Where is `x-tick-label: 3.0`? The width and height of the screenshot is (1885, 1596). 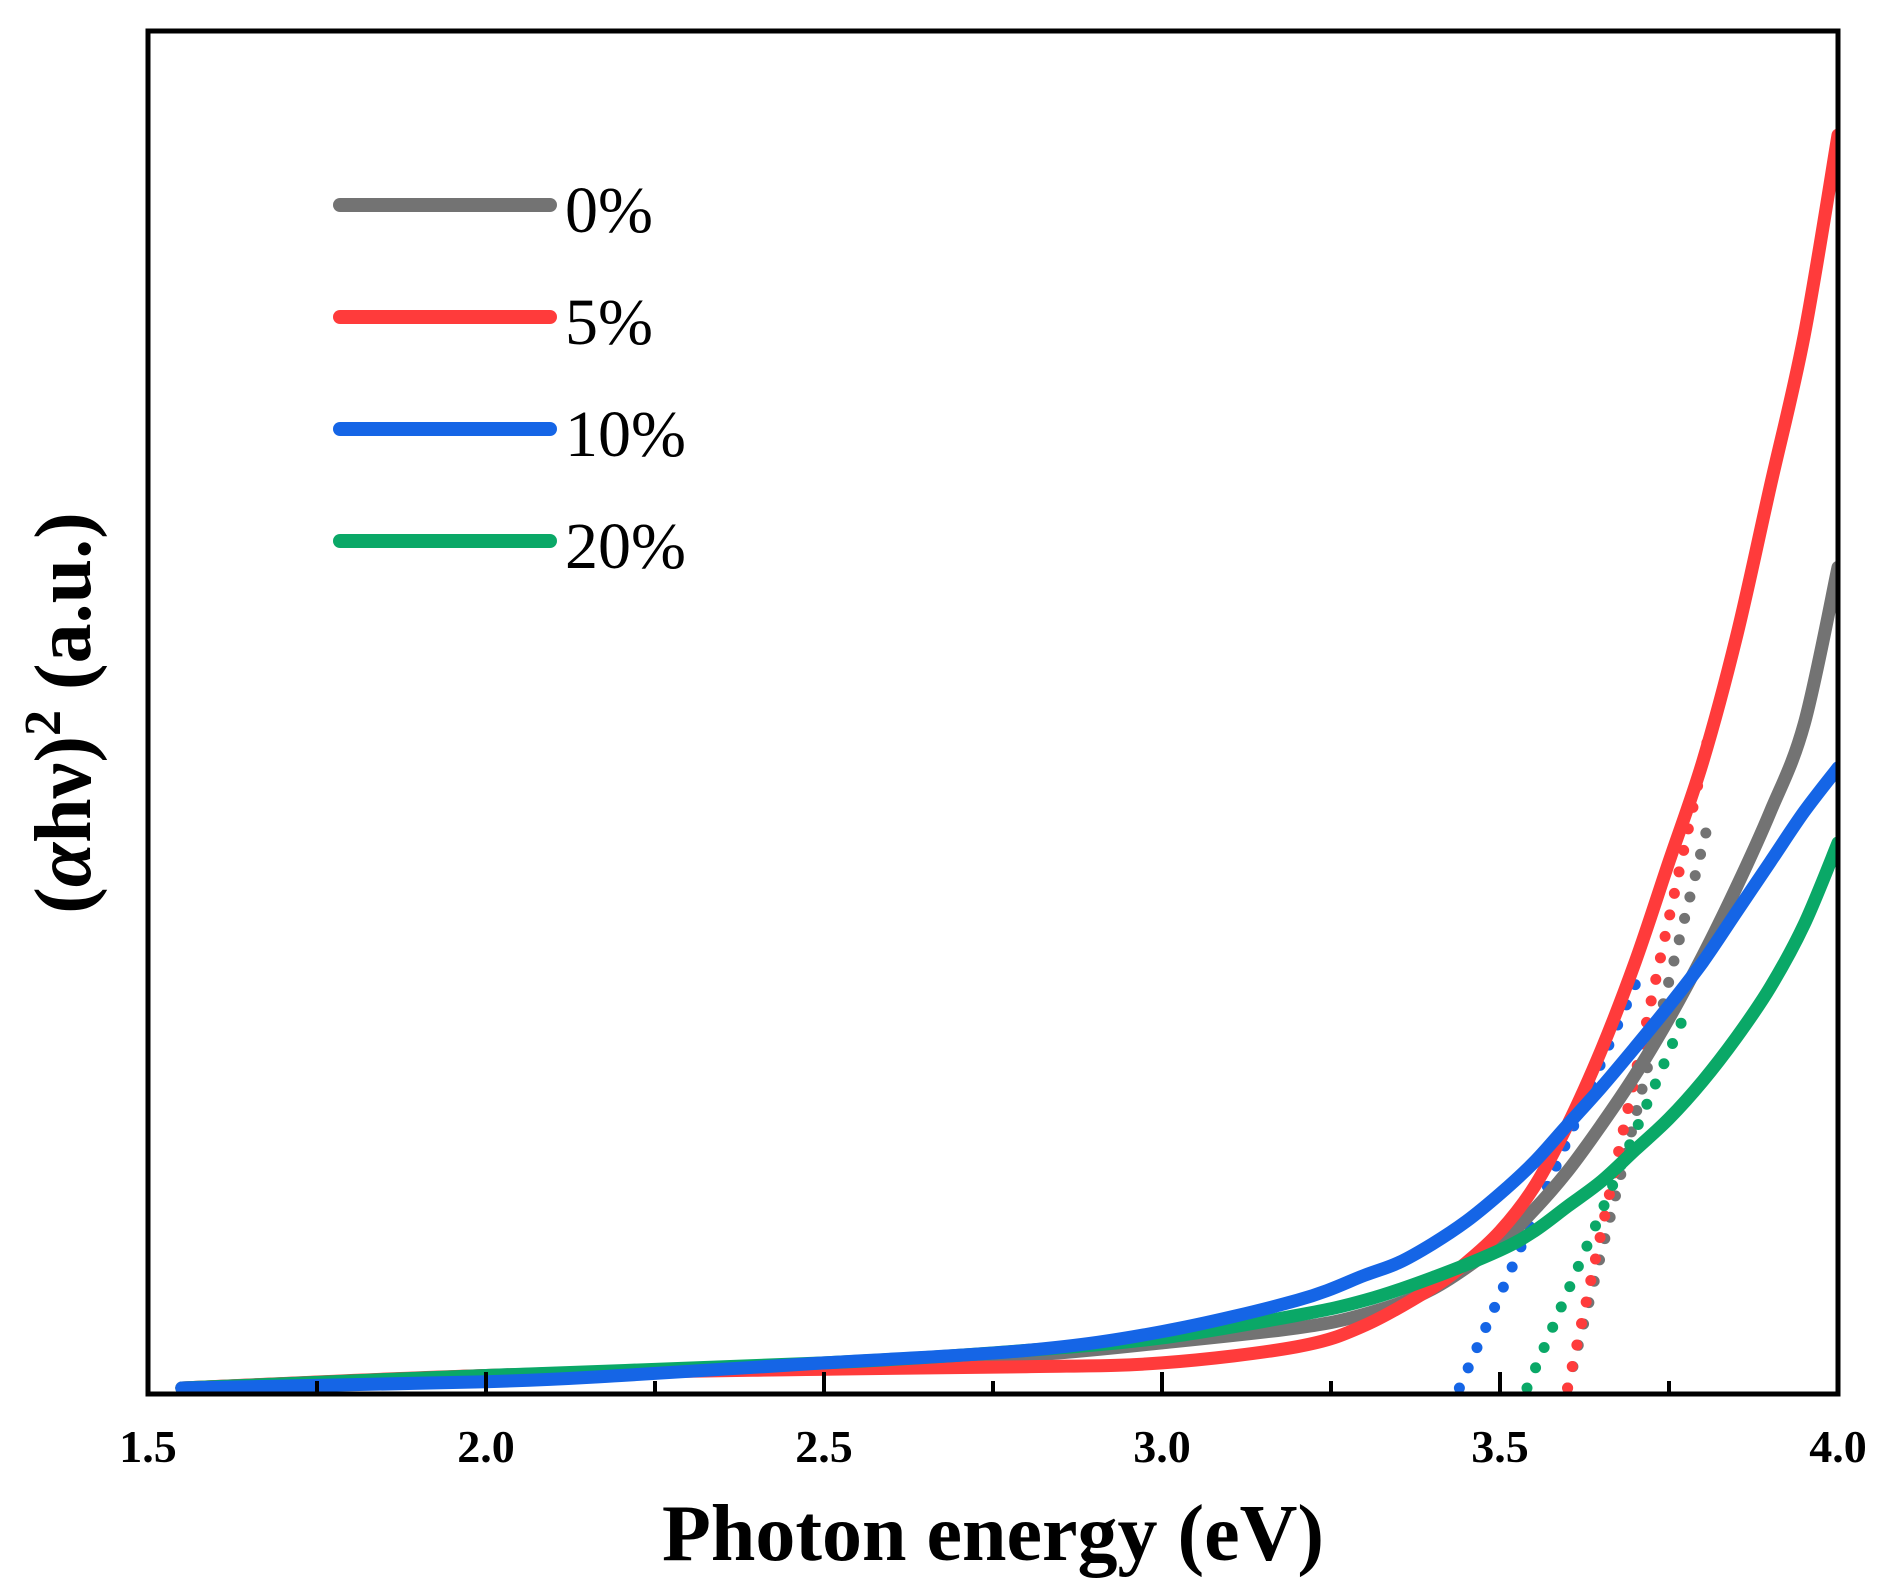
x-tick-label: 3.0 is located at coordinates (1162, 1446).